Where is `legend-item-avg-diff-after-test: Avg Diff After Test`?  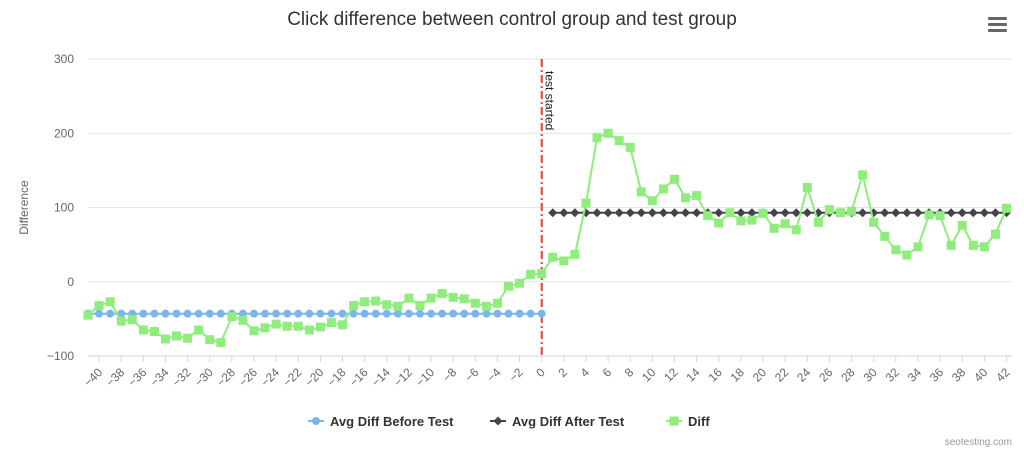 legend-item-avg-diff-after-test: Avg Diff After Test is located at coordinates (557, 421).